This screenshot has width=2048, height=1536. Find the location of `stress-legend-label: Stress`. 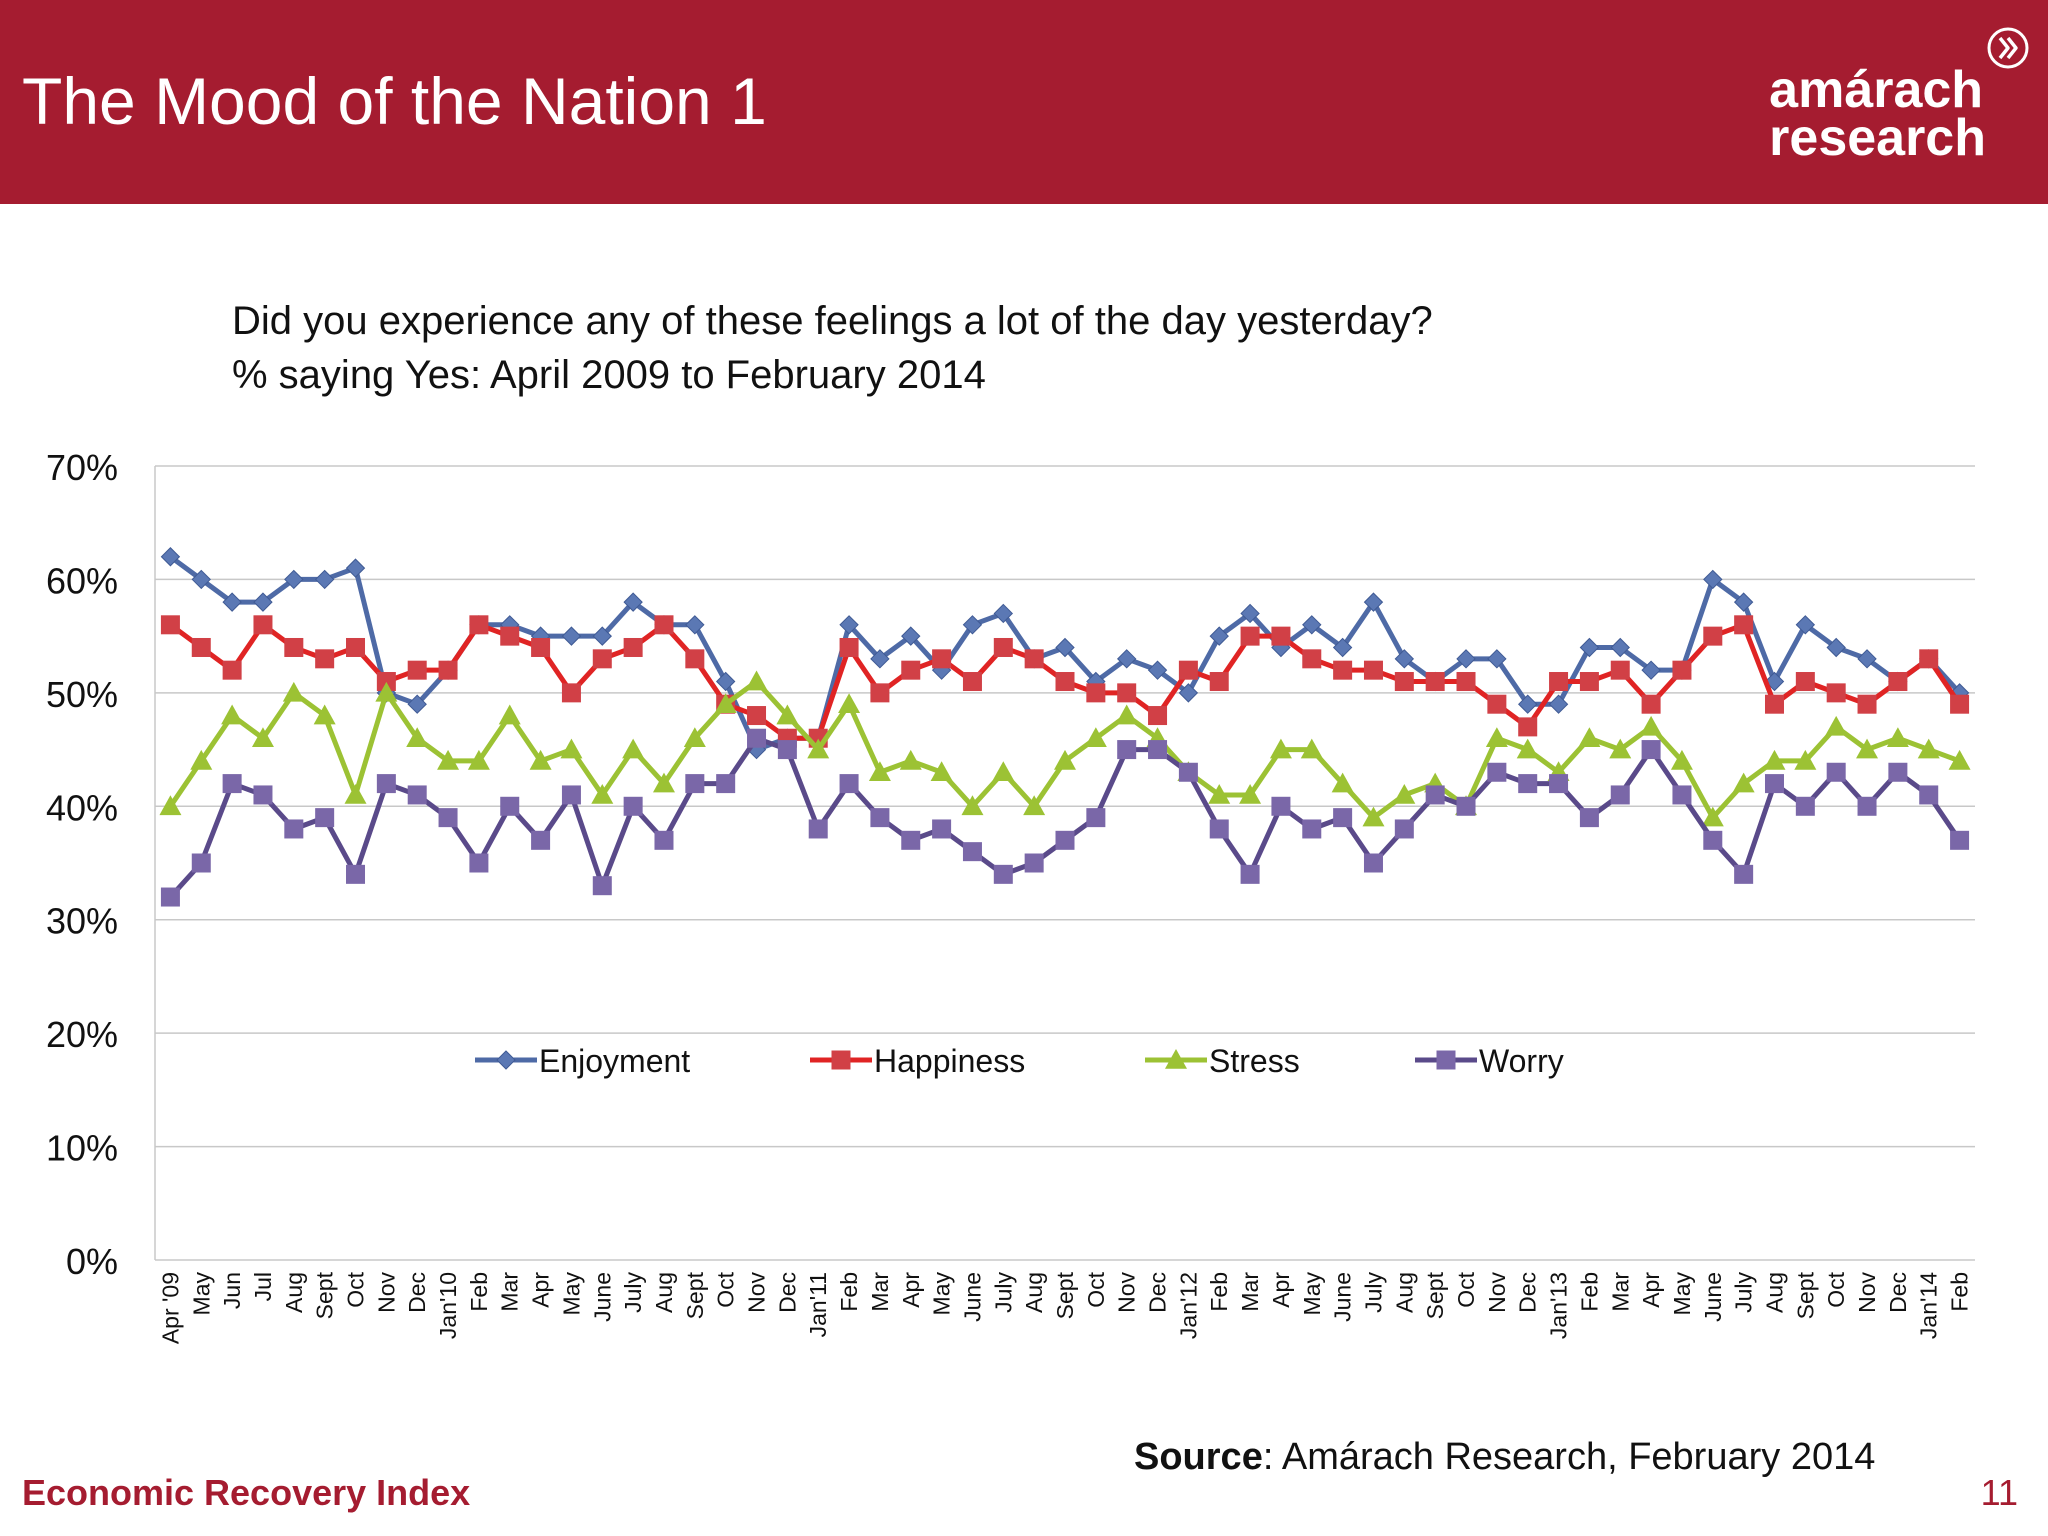

stress-legend-label: Stress is located at coordinates (1254, 1061).